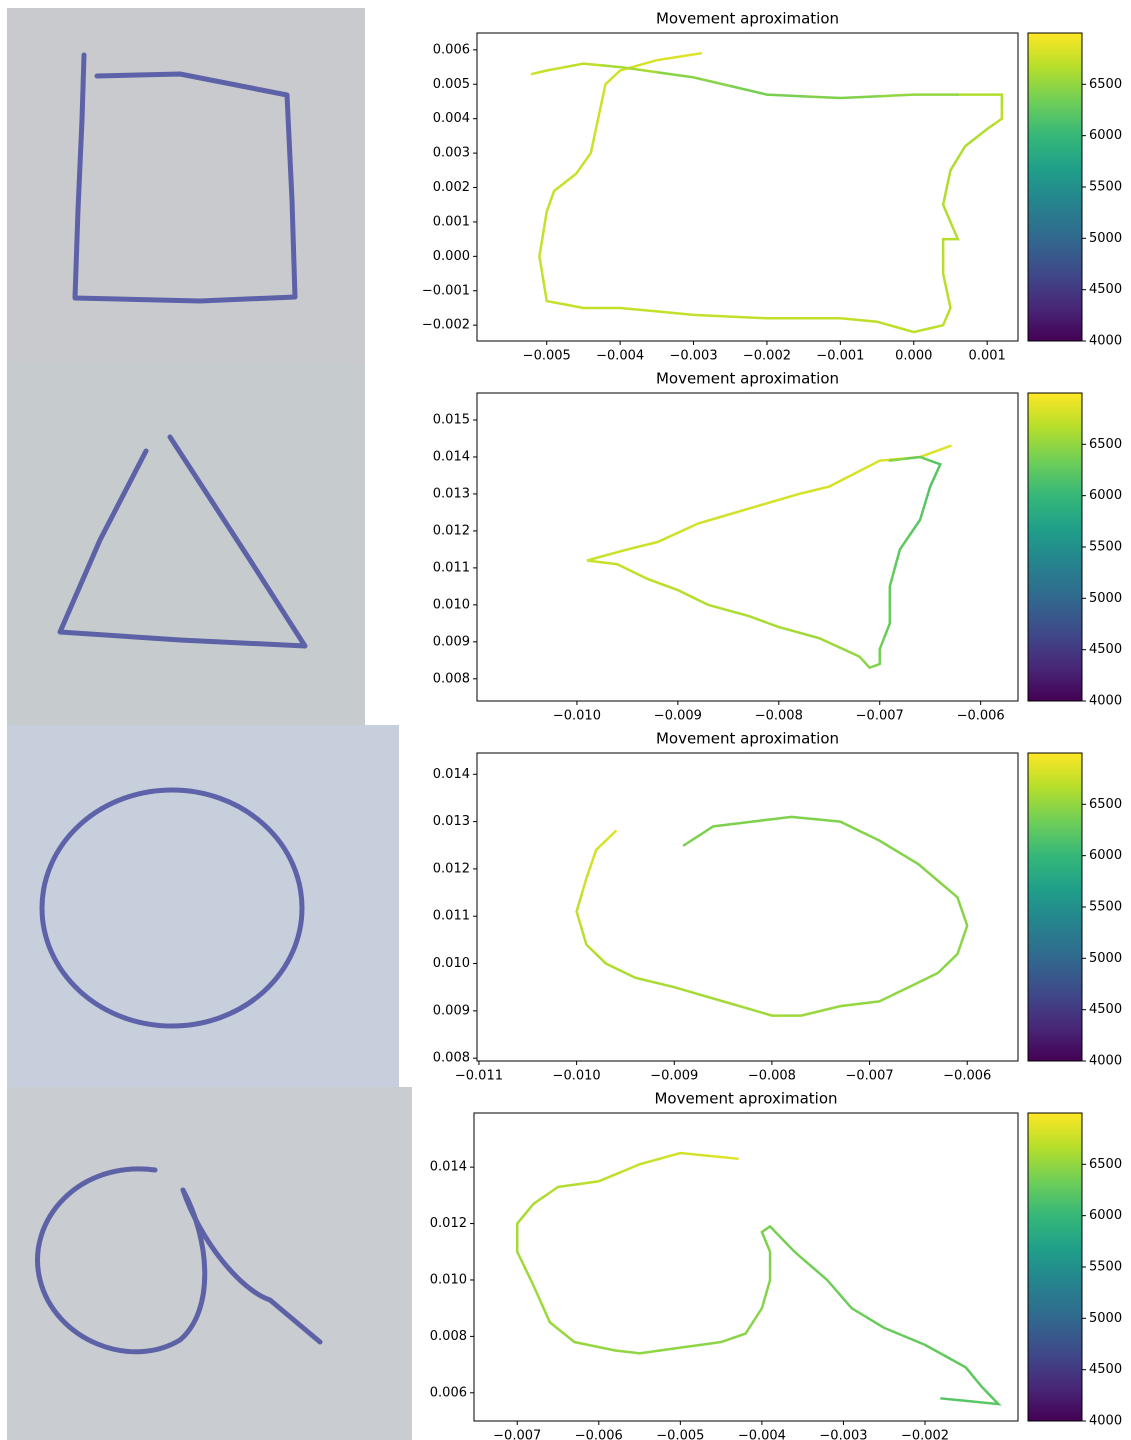  Describe the element at coordinates (451, 916) in the screenshot. I see `y-tick-label: 0.011` at that location.